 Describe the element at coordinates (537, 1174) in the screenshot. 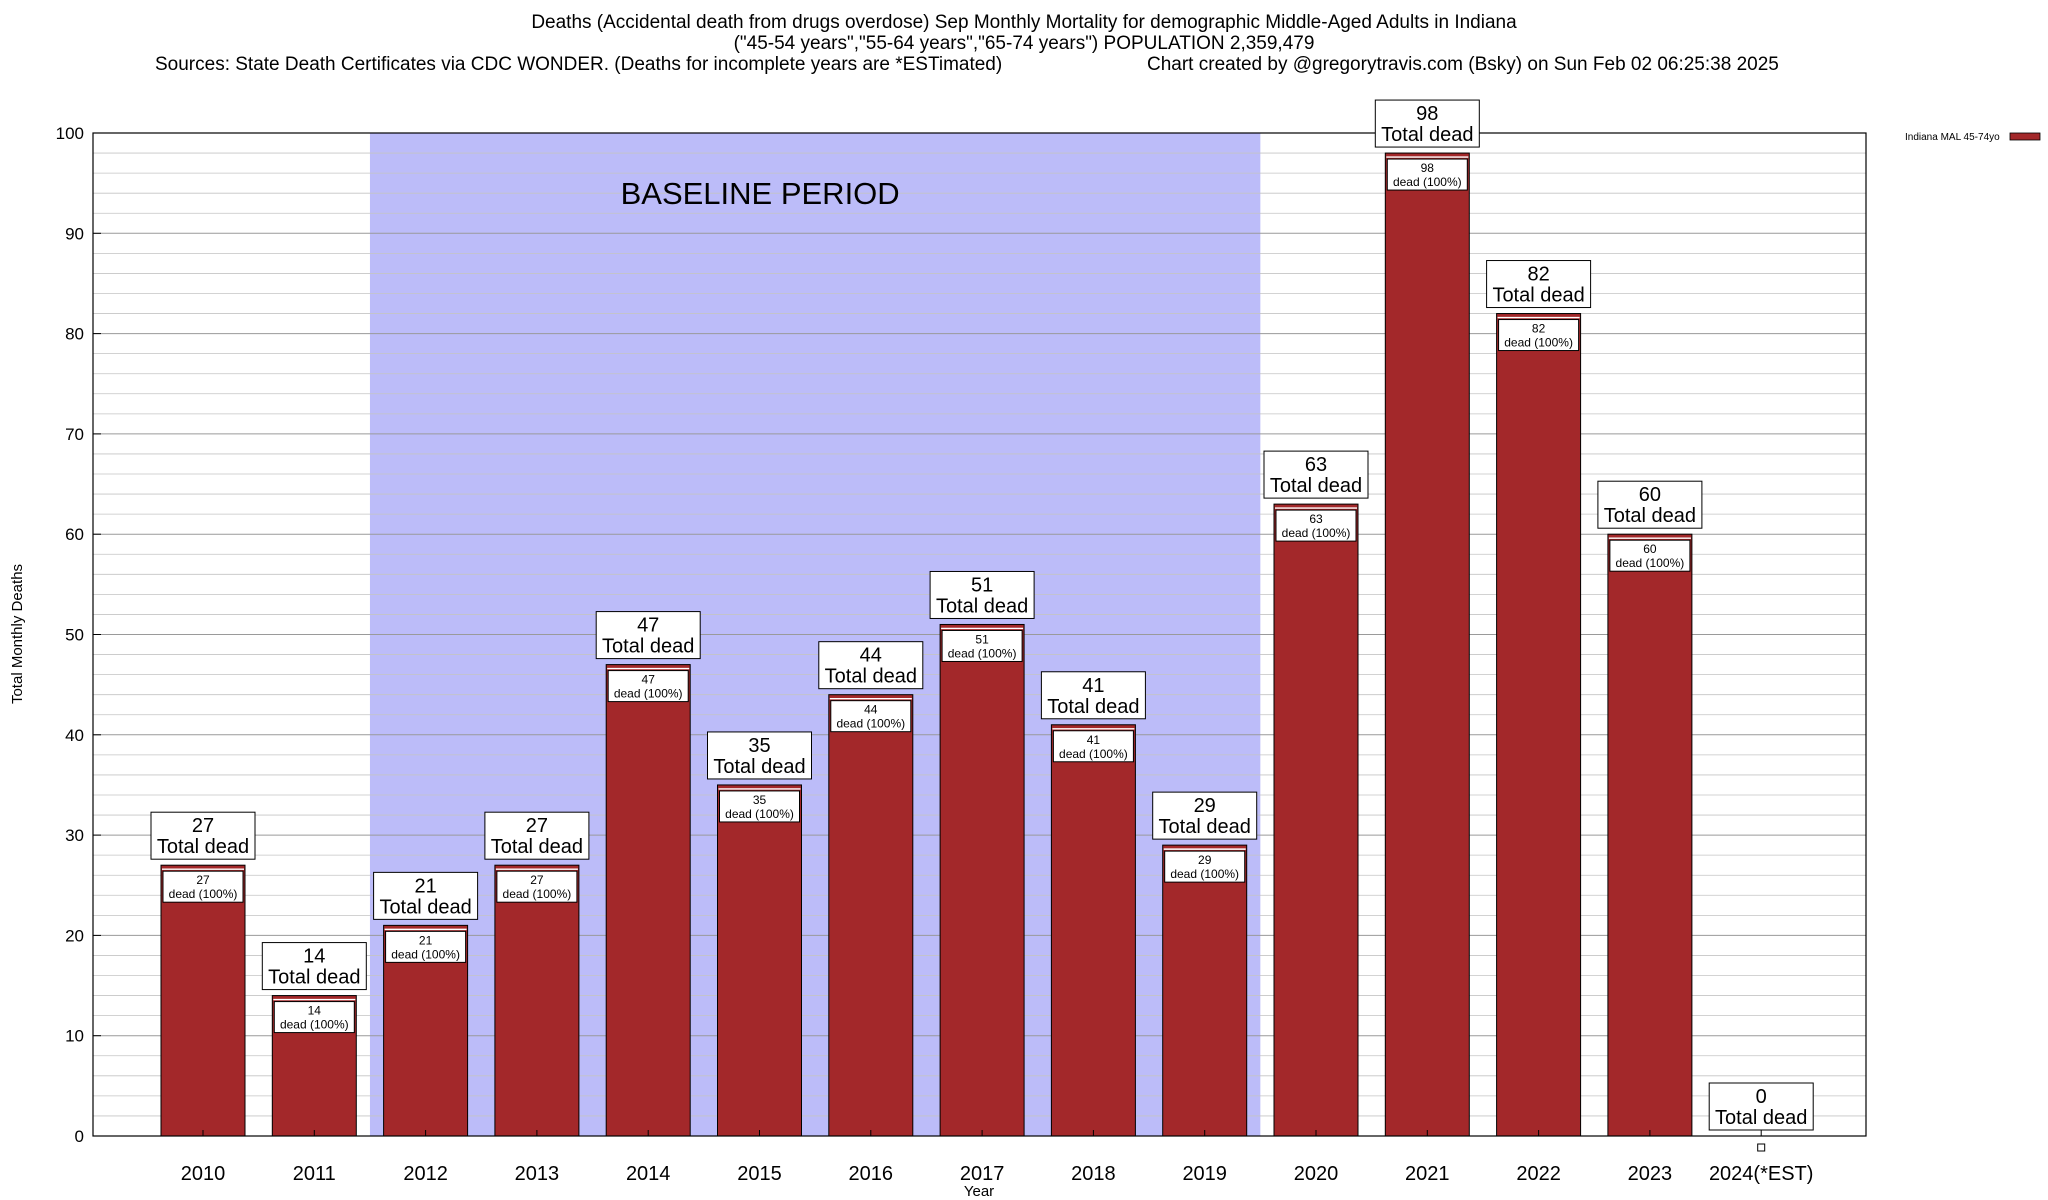

I see `x-tick-label: 2013` at that location.